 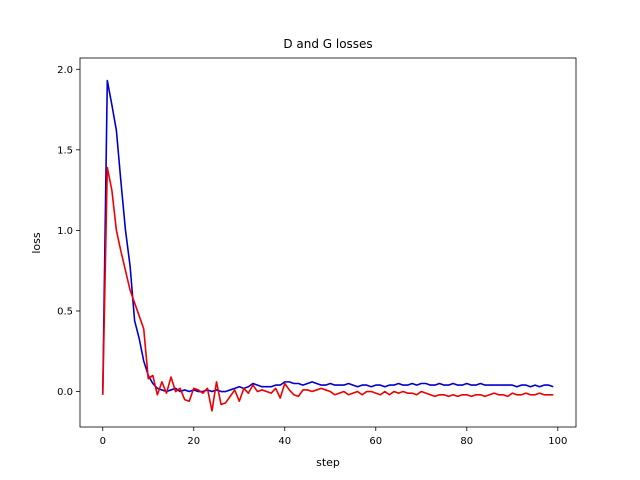 What do you see at coordinates (328, 462) in the screenshot?
I see `x-axis-label: step` at bounding box center [328, 462].